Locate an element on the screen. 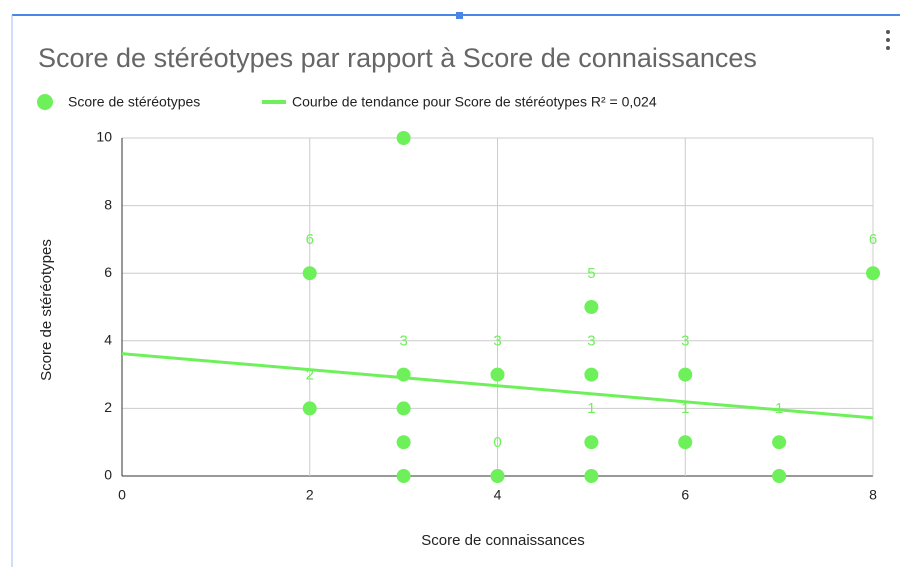 The width and height of the screenshot is (900, 567). x-tick-label: 4 is located at coordinates (498, 495).